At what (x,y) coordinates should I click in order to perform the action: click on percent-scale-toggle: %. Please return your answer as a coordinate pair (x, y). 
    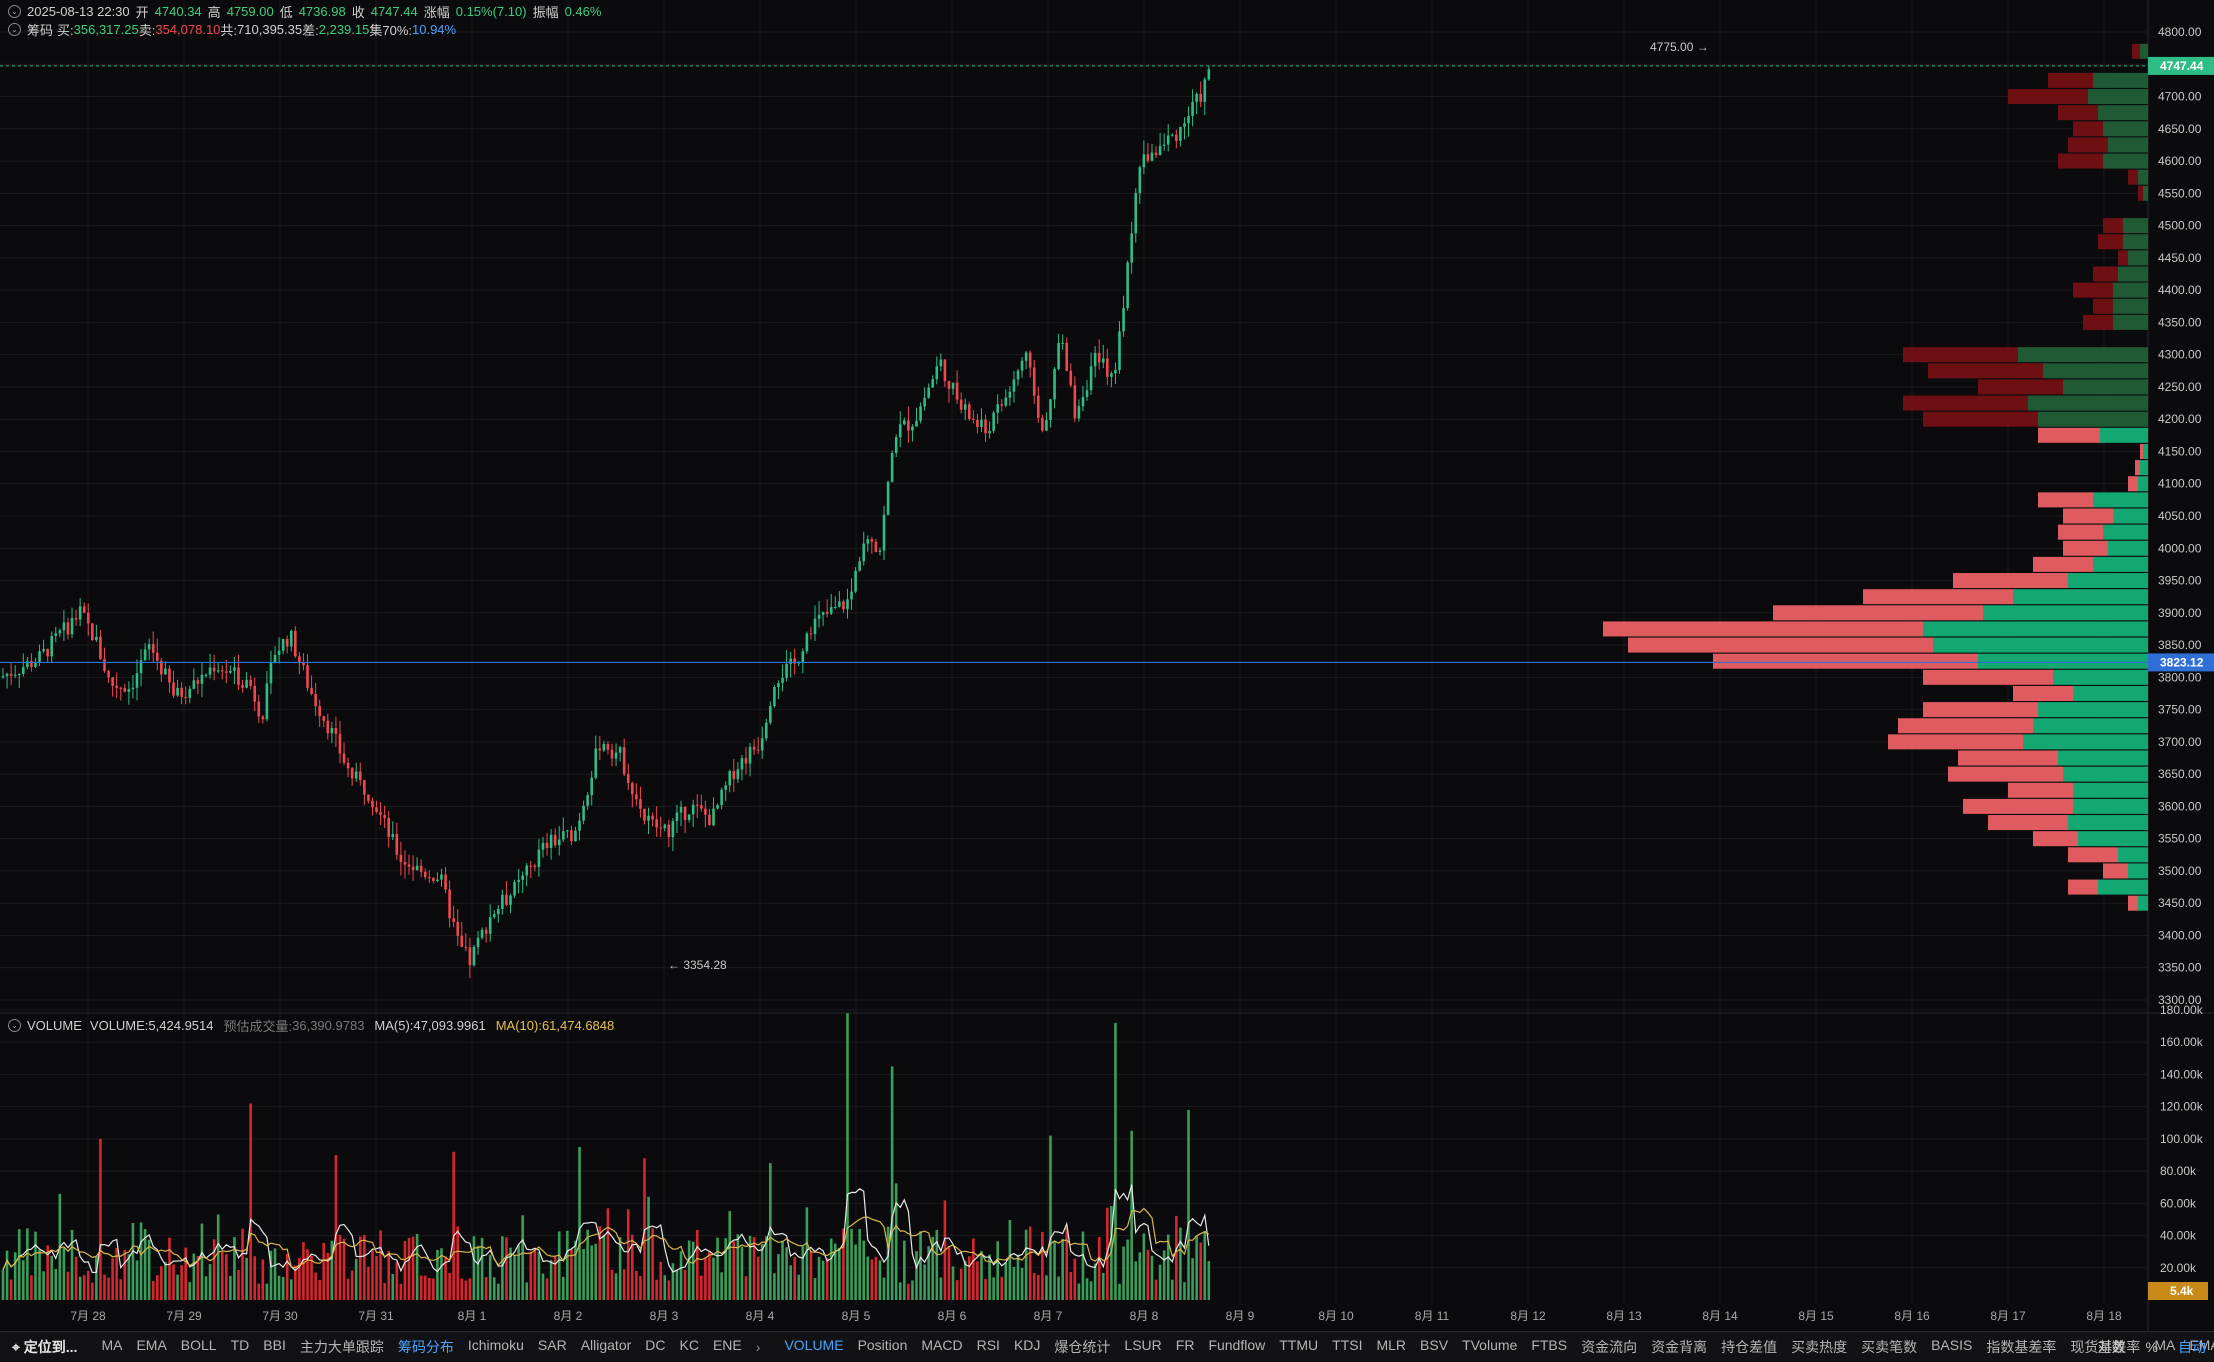
    Looking at the image, I should click on (2151, 1347).